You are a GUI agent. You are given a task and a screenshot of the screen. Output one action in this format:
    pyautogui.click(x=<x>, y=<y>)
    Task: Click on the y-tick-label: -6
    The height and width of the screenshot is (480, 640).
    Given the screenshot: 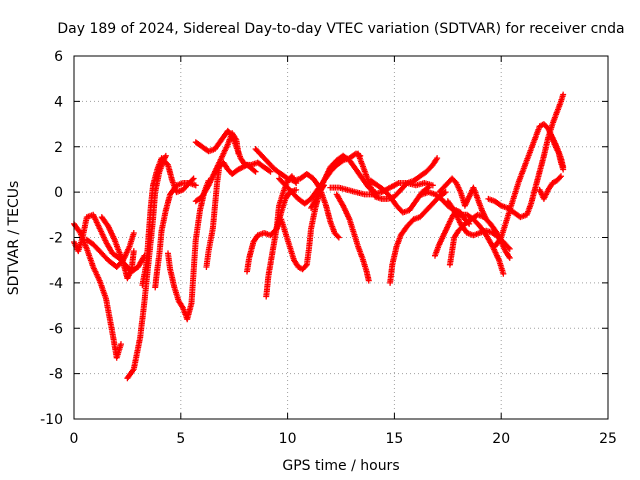 What is the action you would take?
    pyautogui.click(x=56, y=329)
    